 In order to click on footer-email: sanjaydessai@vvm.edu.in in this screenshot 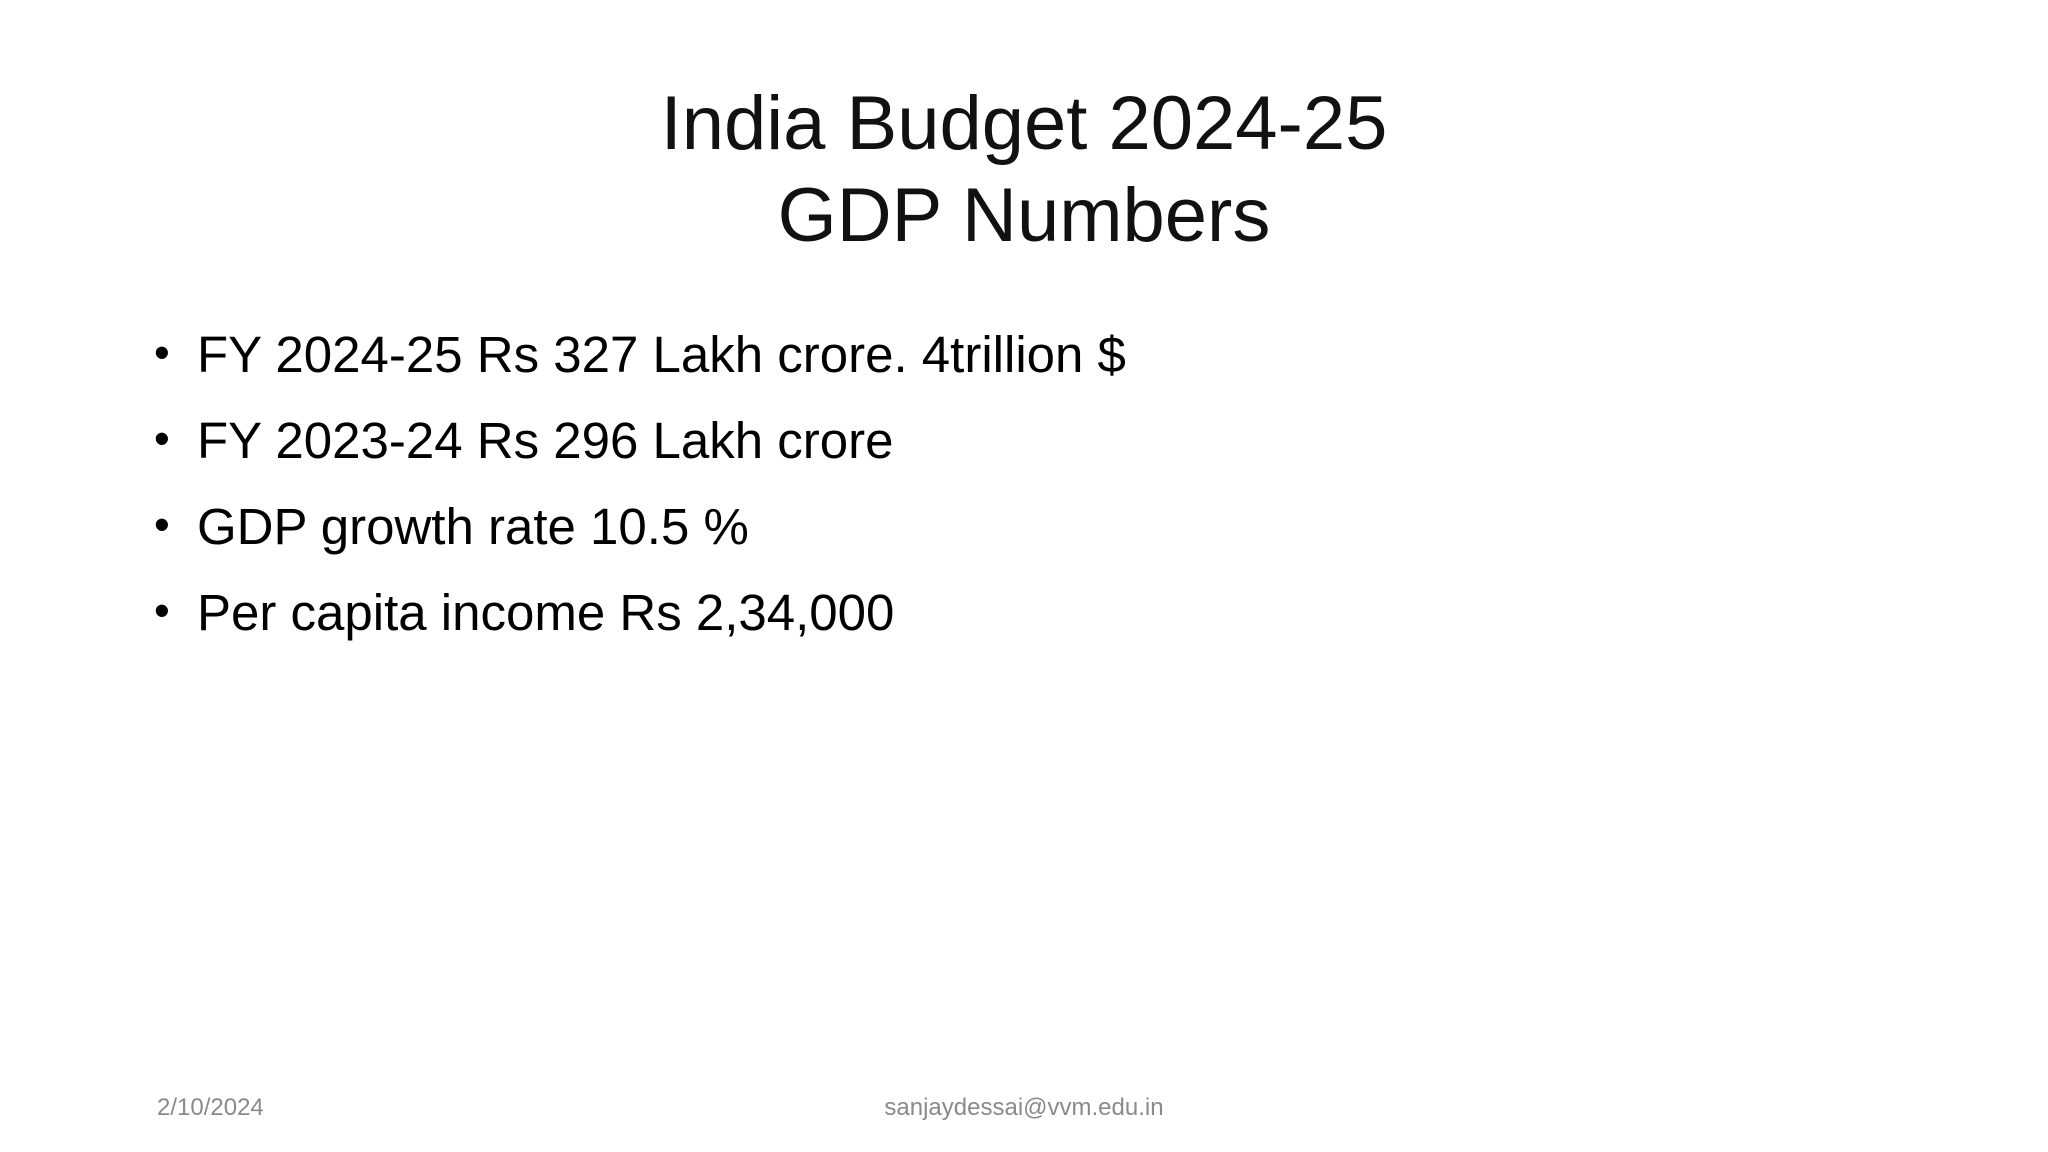, I will do `click(1024, 1107)`.